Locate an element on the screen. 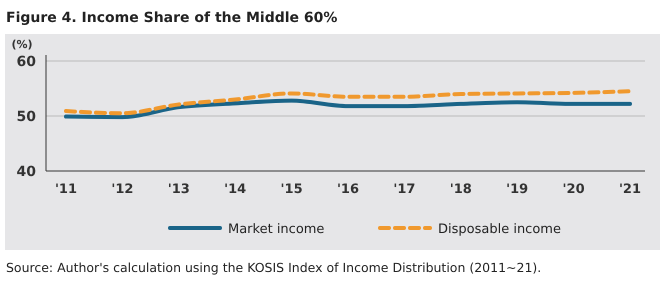 Image resolution: width=665 pixels, height=298 pixels. x-tick-label: '13 is located at coordinates (179, 189).